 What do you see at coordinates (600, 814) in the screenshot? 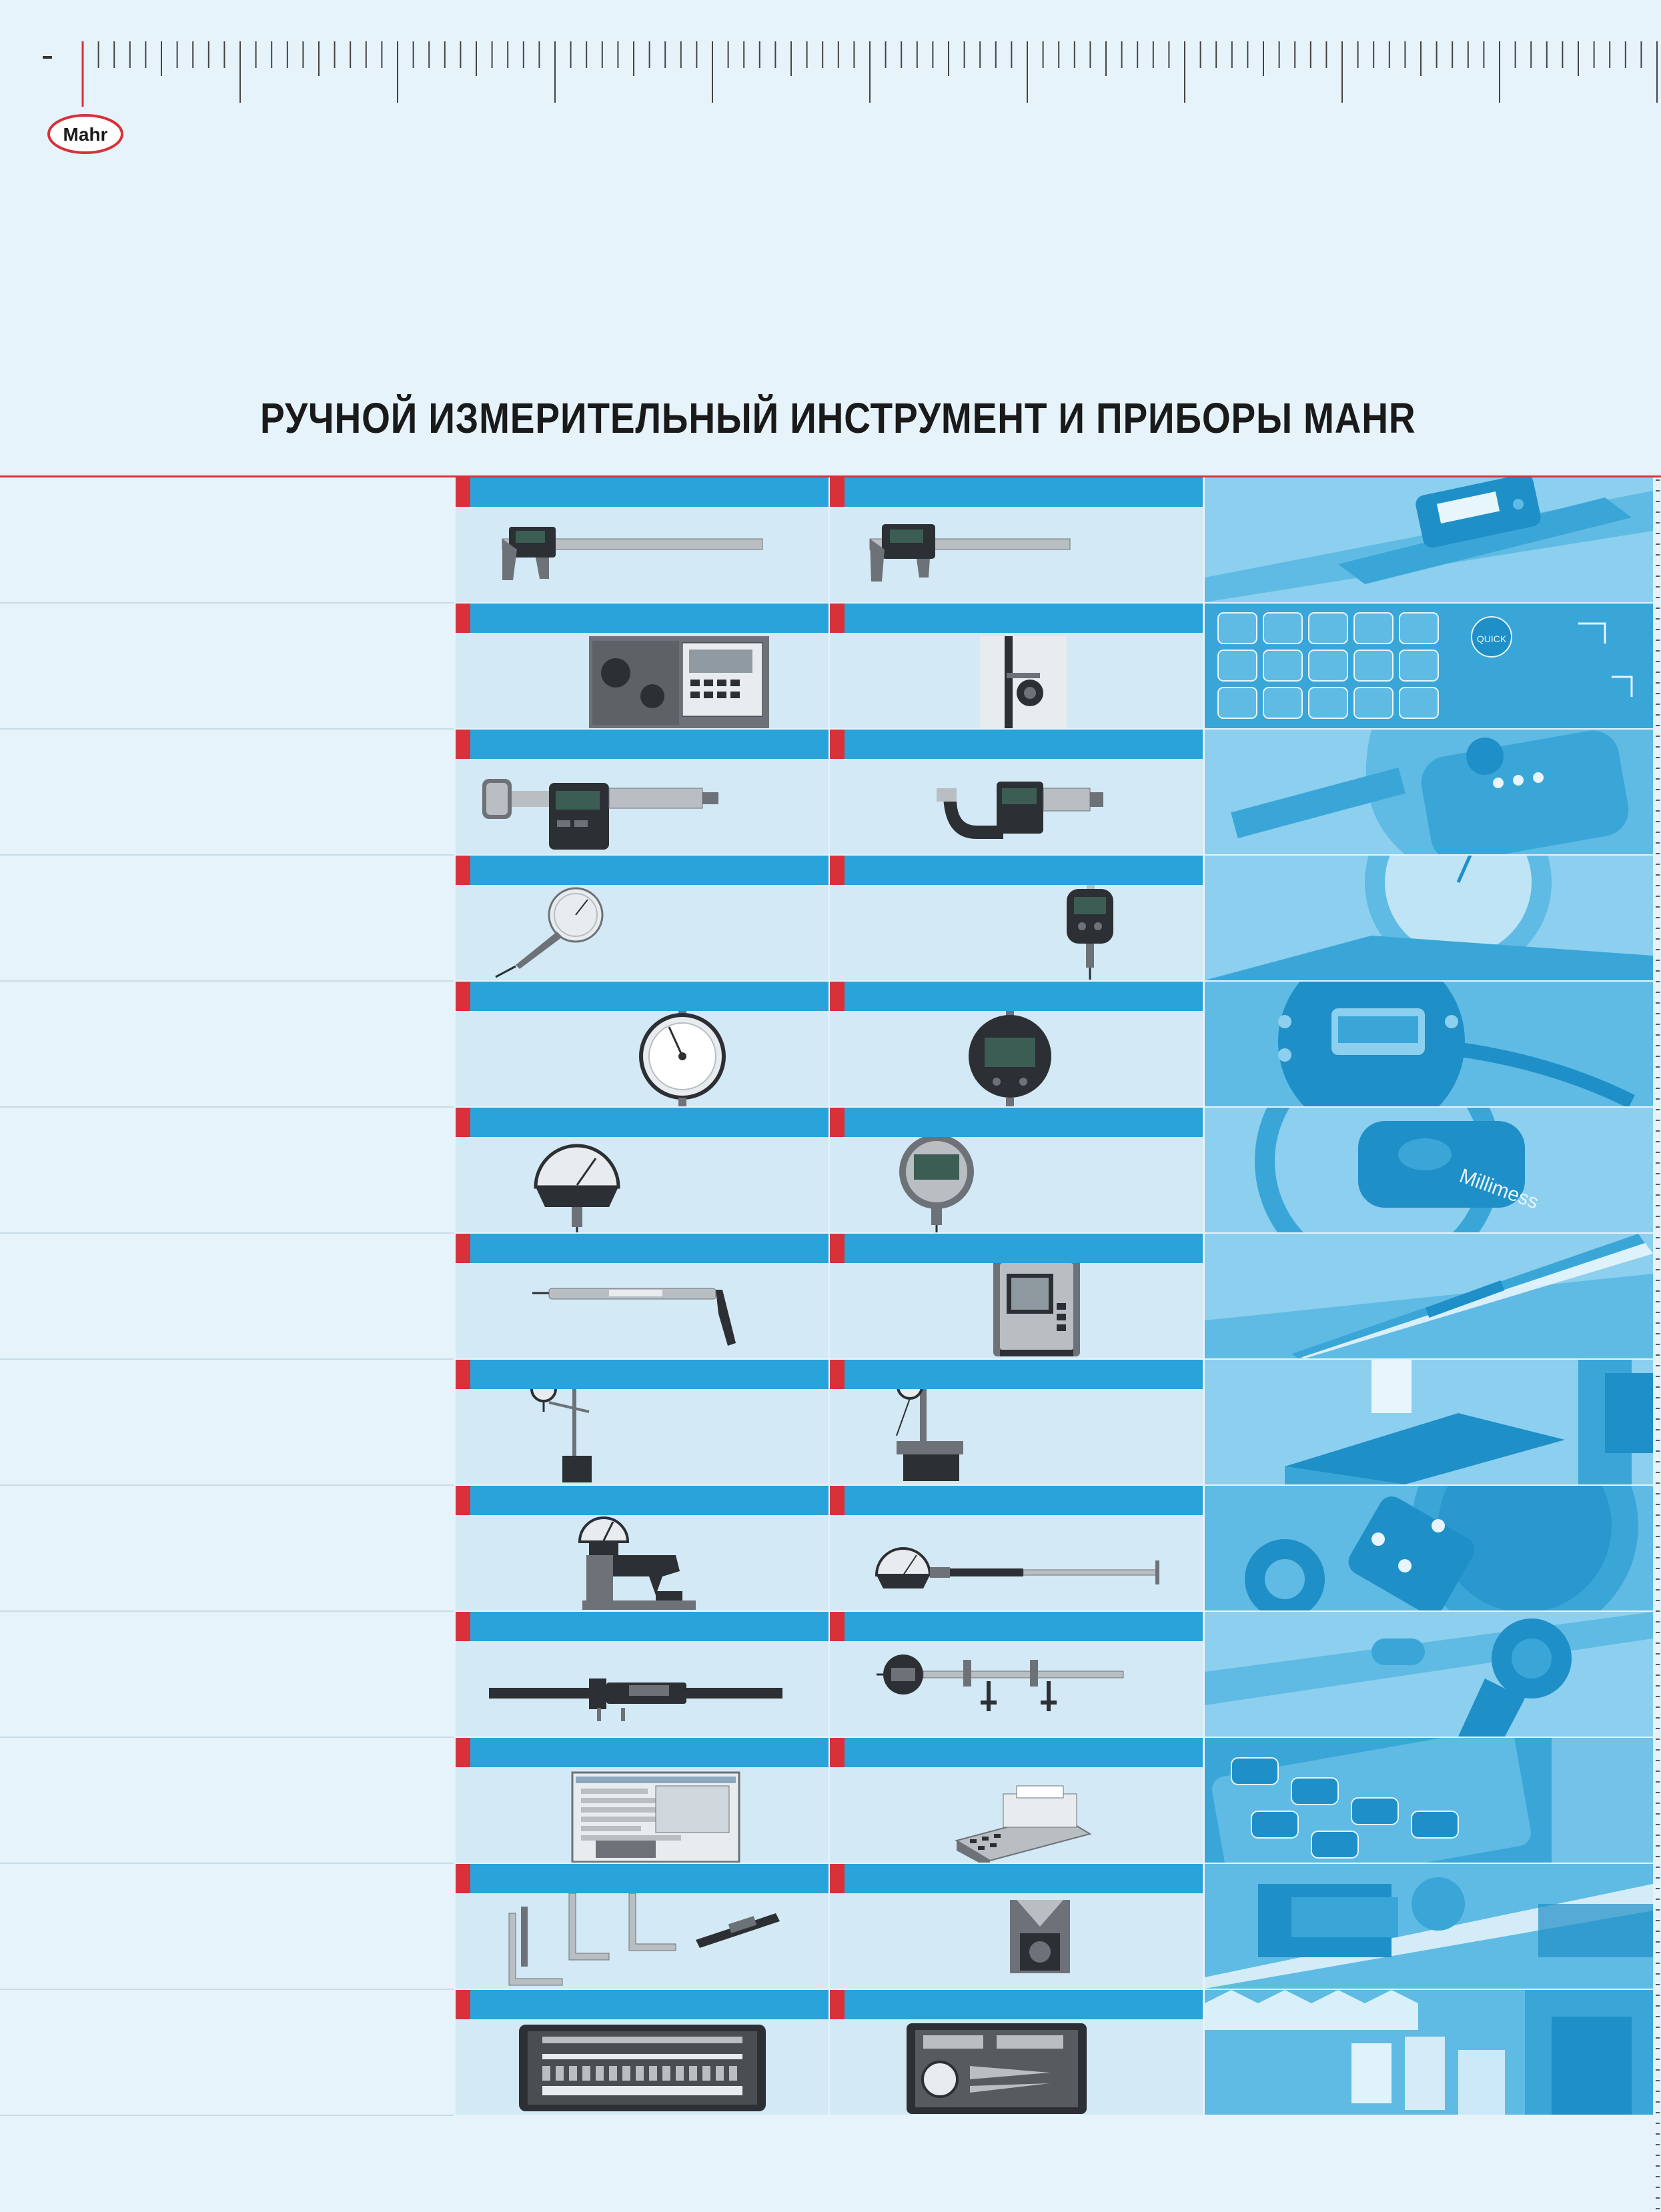
I see `bore-micrometer-icon` at bounding box center [600, 814].